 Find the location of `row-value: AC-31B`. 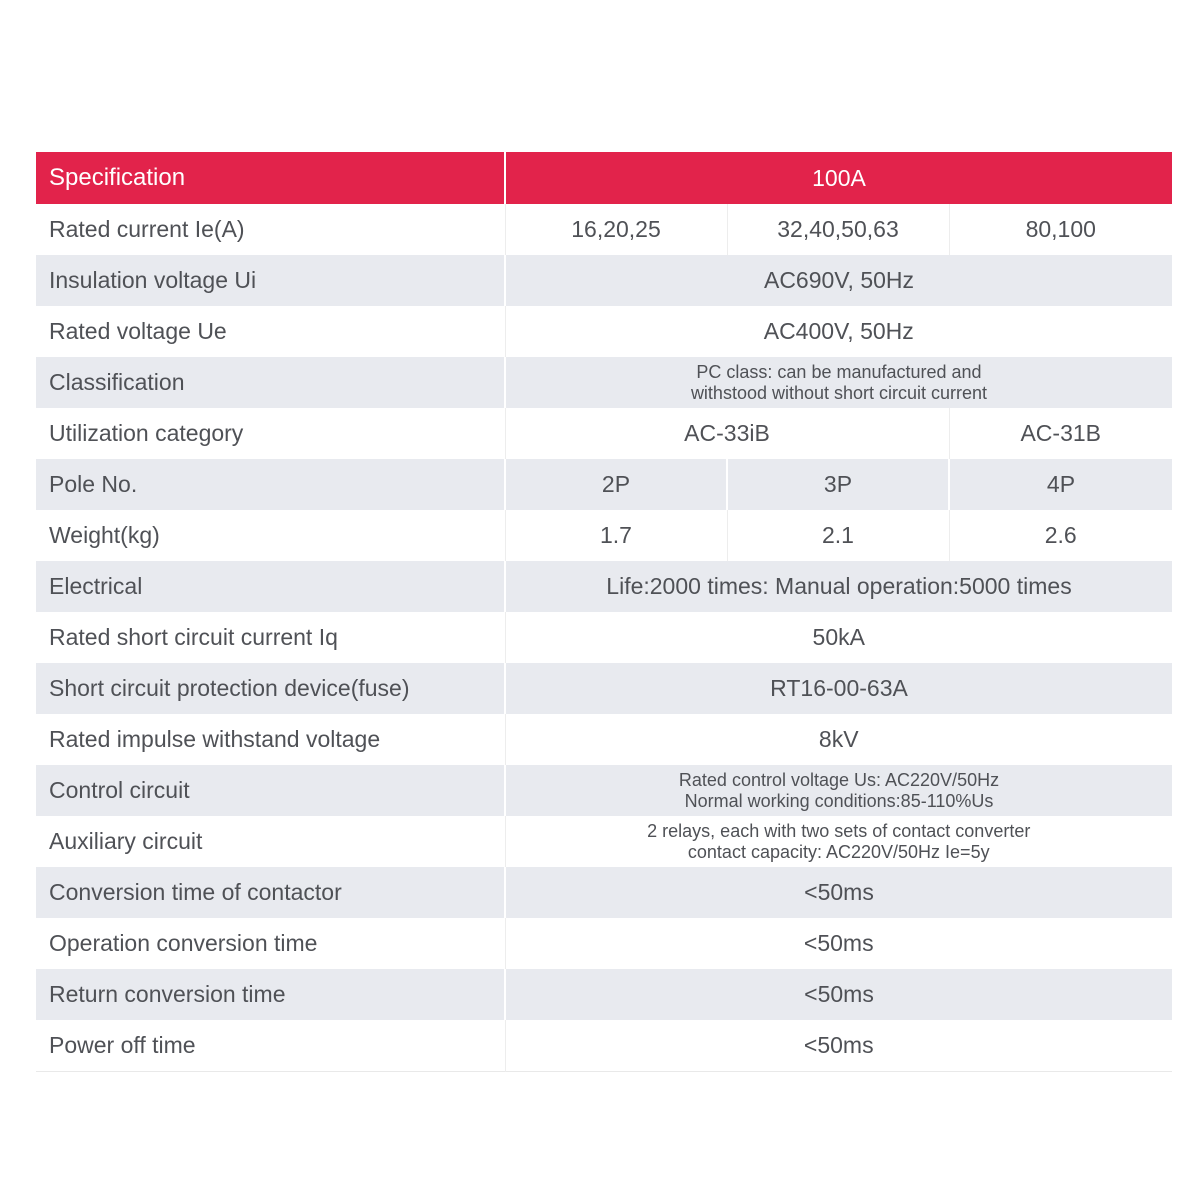

row-value: AC-31B is located at coordinates (1060, 433).